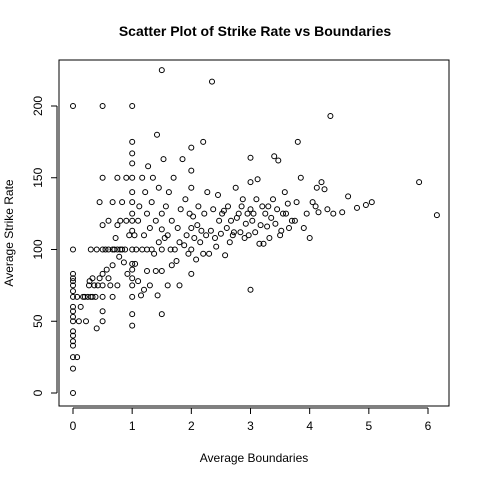  Describe the element at coordinates (428, 426) in the screenshot. I see `x-tick-label: 6` at that location.